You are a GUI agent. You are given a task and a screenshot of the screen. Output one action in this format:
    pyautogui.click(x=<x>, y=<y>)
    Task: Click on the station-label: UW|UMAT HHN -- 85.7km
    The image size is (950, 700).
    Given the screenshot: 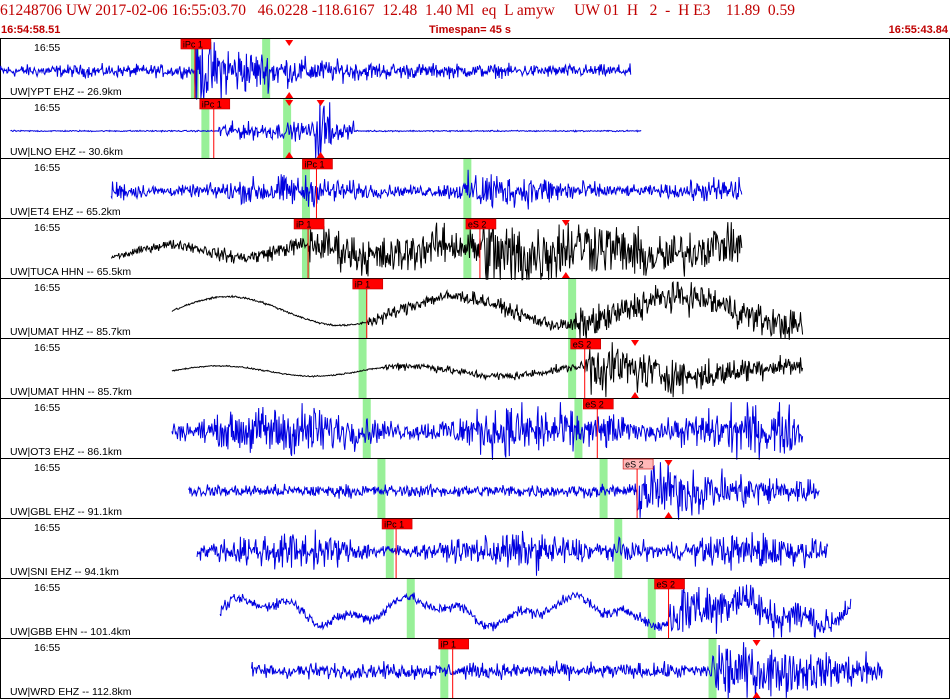 What is the action you would take?
    pyautogui.click(x=71, y=392)
    